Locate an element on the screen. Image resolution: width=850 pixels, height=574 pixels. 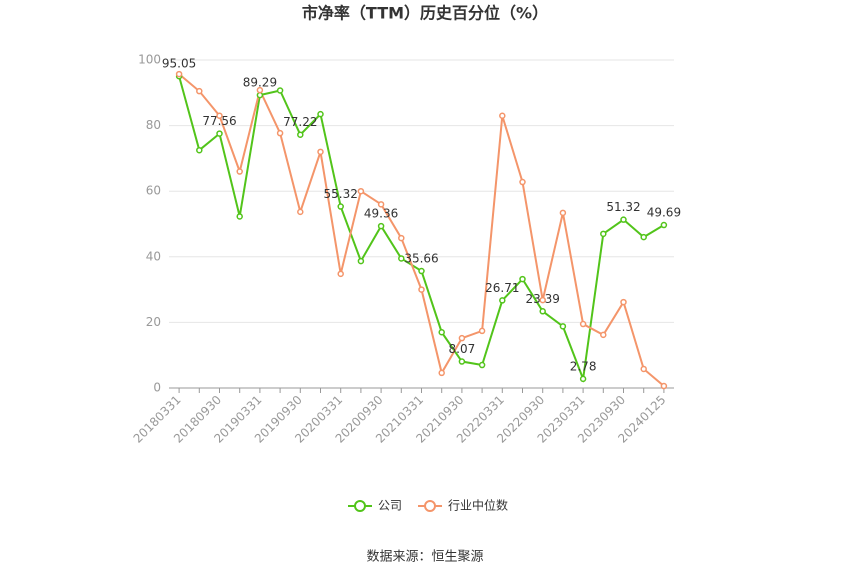
data-label: 51.32 is located at coordinates (623, 207).